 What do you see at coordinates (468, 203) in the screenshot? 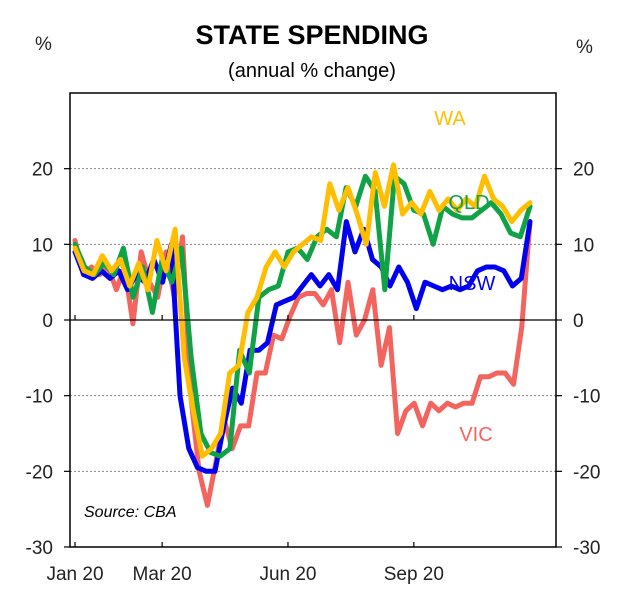
I see `series-label-qld: QLD` at bounding box center [468, 203].